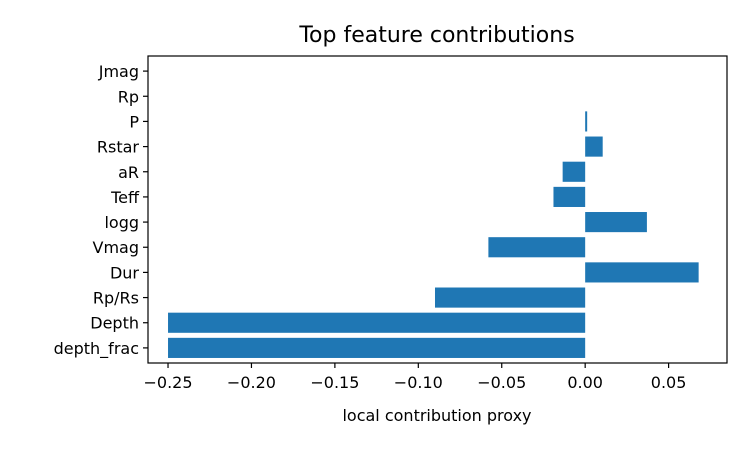 Image resolution: width=750 pixels, height=450 pixels. I want to click on y-tick-label: Jmag, so click(118, 71).